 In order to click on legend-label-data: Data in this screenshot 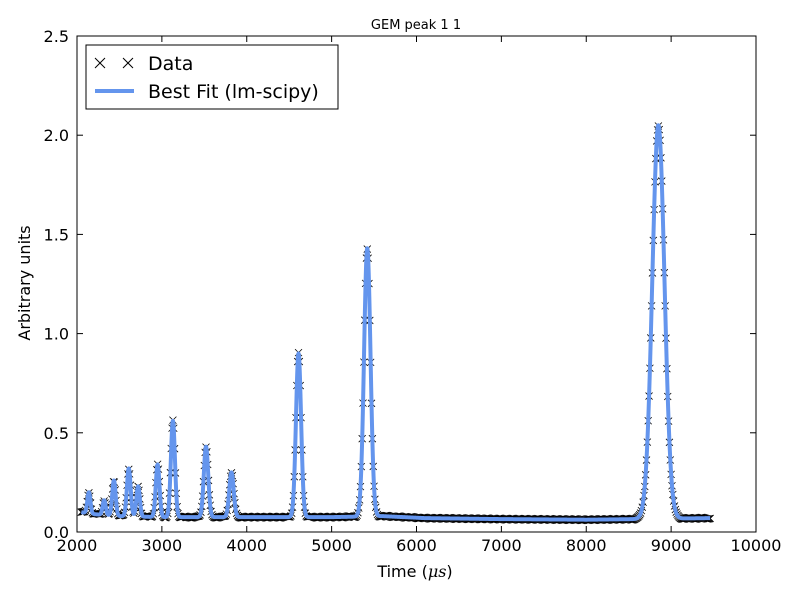, I will do `click(170, 64)`.